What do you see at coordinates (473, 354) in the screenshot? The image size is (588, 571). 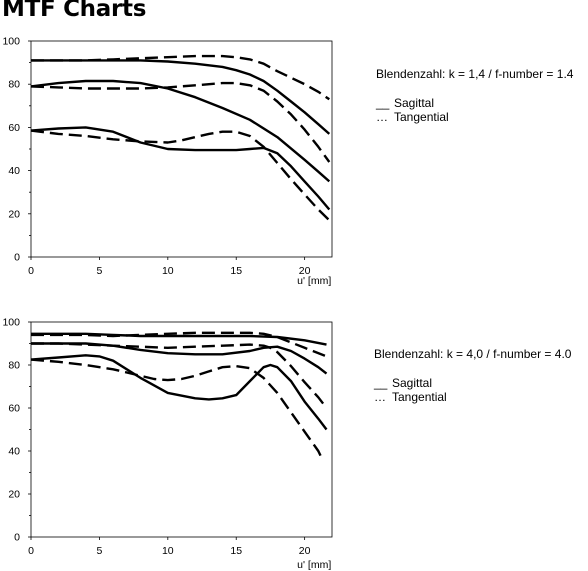 I see `fnumber-label: Blendenzahl: k = 4,0 / f-number = 4.0` at bounding box center [473, 354].